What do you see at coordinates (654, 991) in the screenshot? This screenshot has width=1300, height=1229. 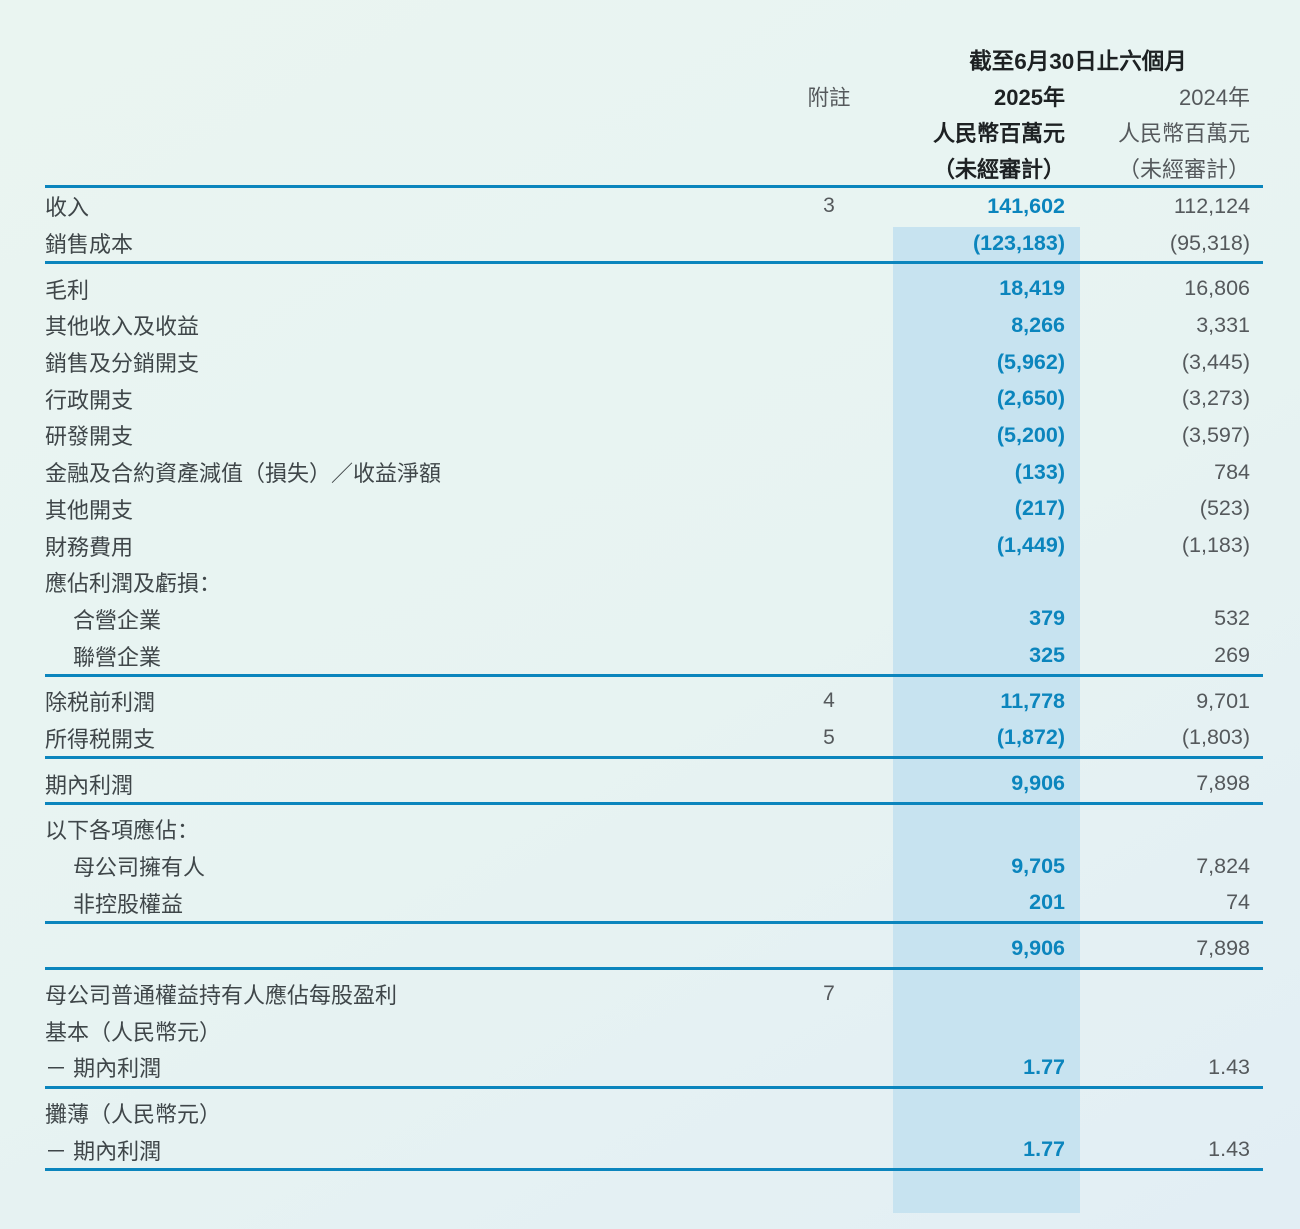 I see `table-row: 母公司普通權益持有人應佔每股盈利 7` at bounding box center [654, 991].